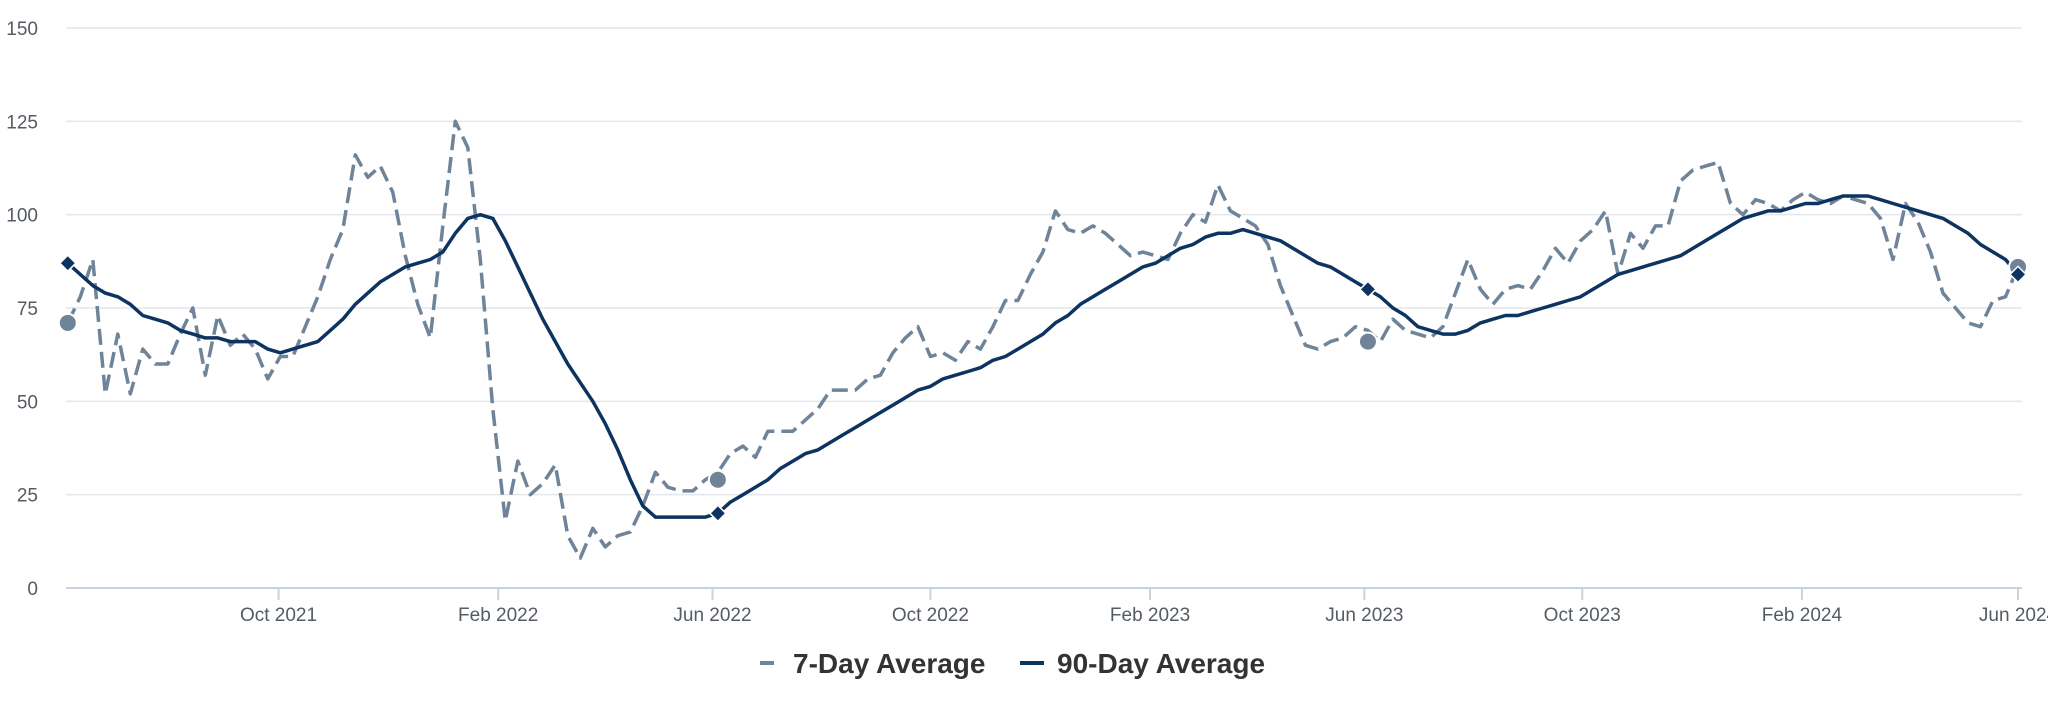  What do you see at coordinates (498, 615) in the screenshot?
I see `x-tick-label: Feb 2022` at bounding box center [498, 615].